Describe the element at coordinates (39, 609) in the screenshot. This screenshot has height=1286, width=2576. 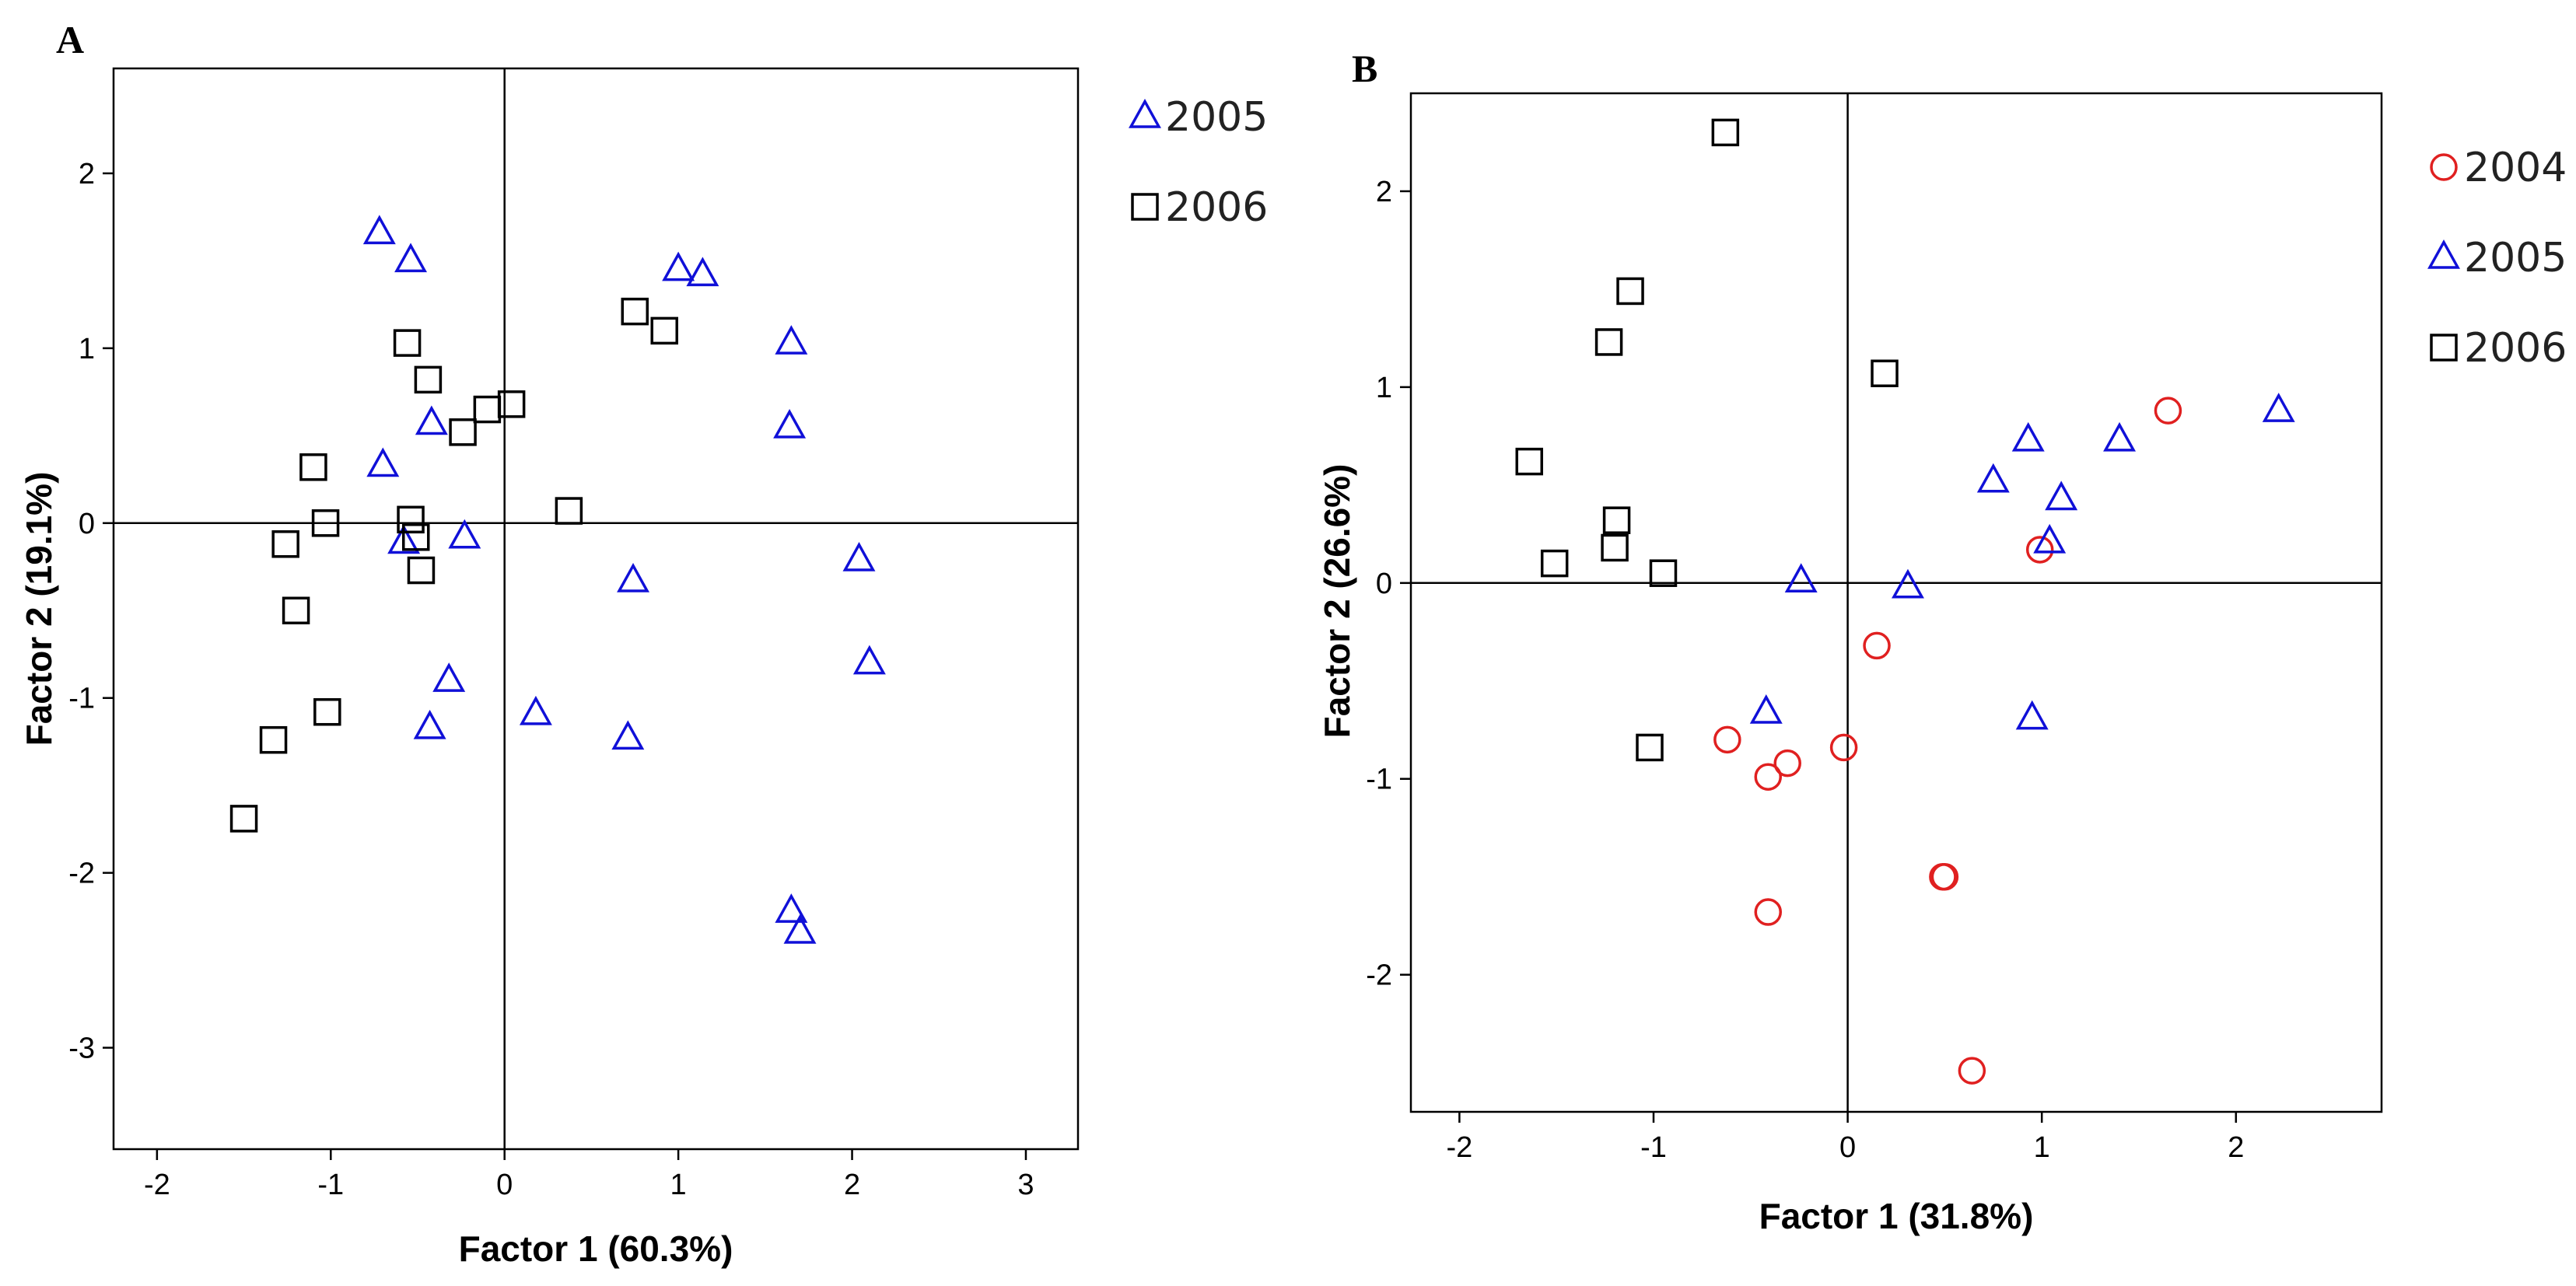
I see `y-axis-title: Factor 2 (19.1%)` at that location.